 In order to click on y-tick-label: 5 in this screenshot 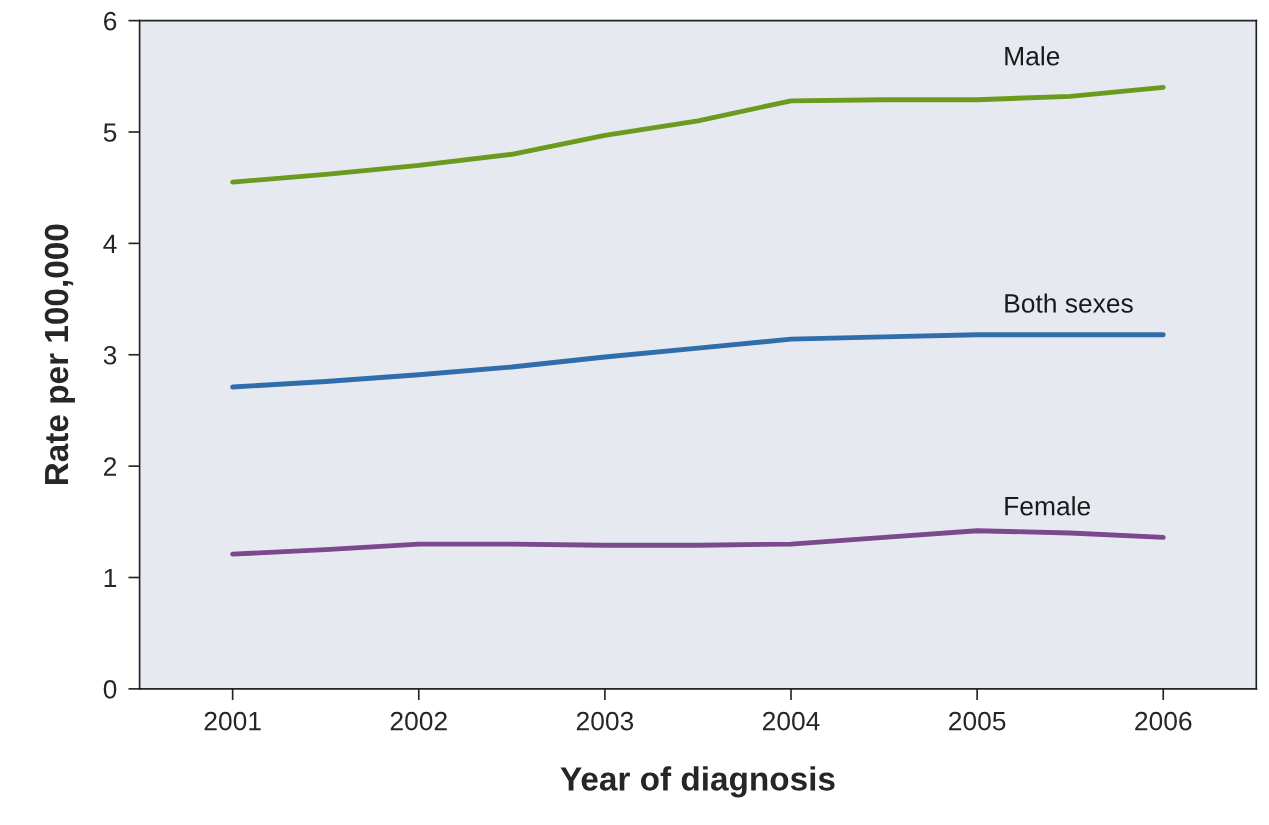, I will do `click(110, 132)`.